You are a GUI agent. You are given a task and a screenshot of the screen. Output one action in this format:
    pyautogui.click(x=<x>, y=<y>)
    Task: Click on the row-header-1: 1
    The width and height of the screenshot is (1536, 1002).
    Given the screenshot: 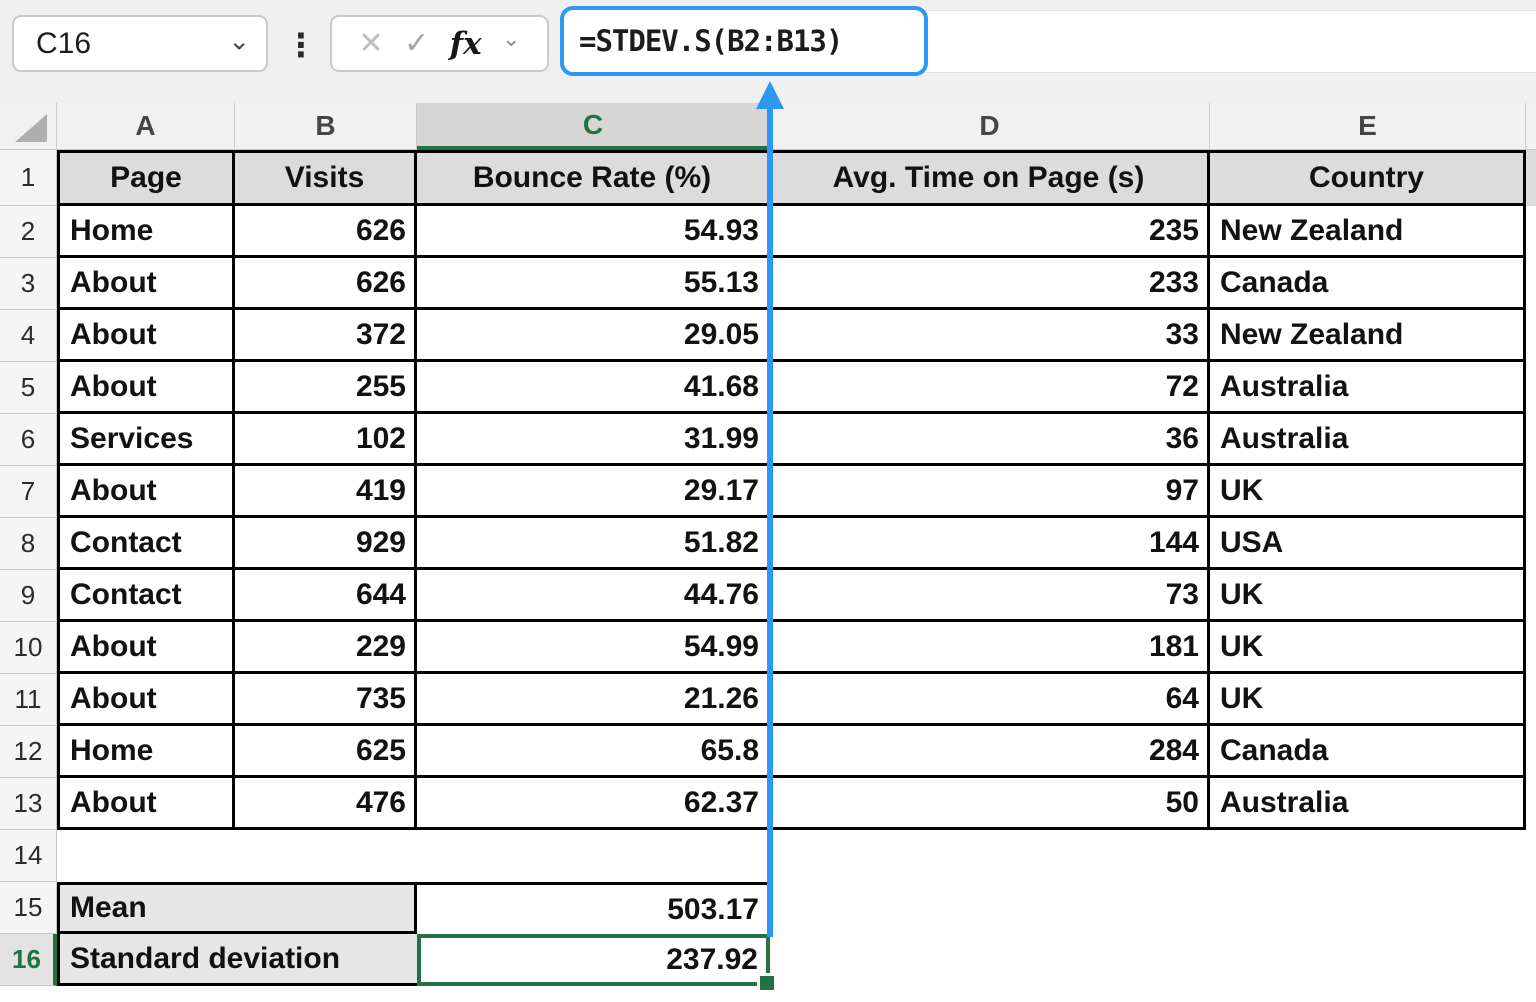 What is the action you would take?
    pyautogui.click(x=28, y=178)
    